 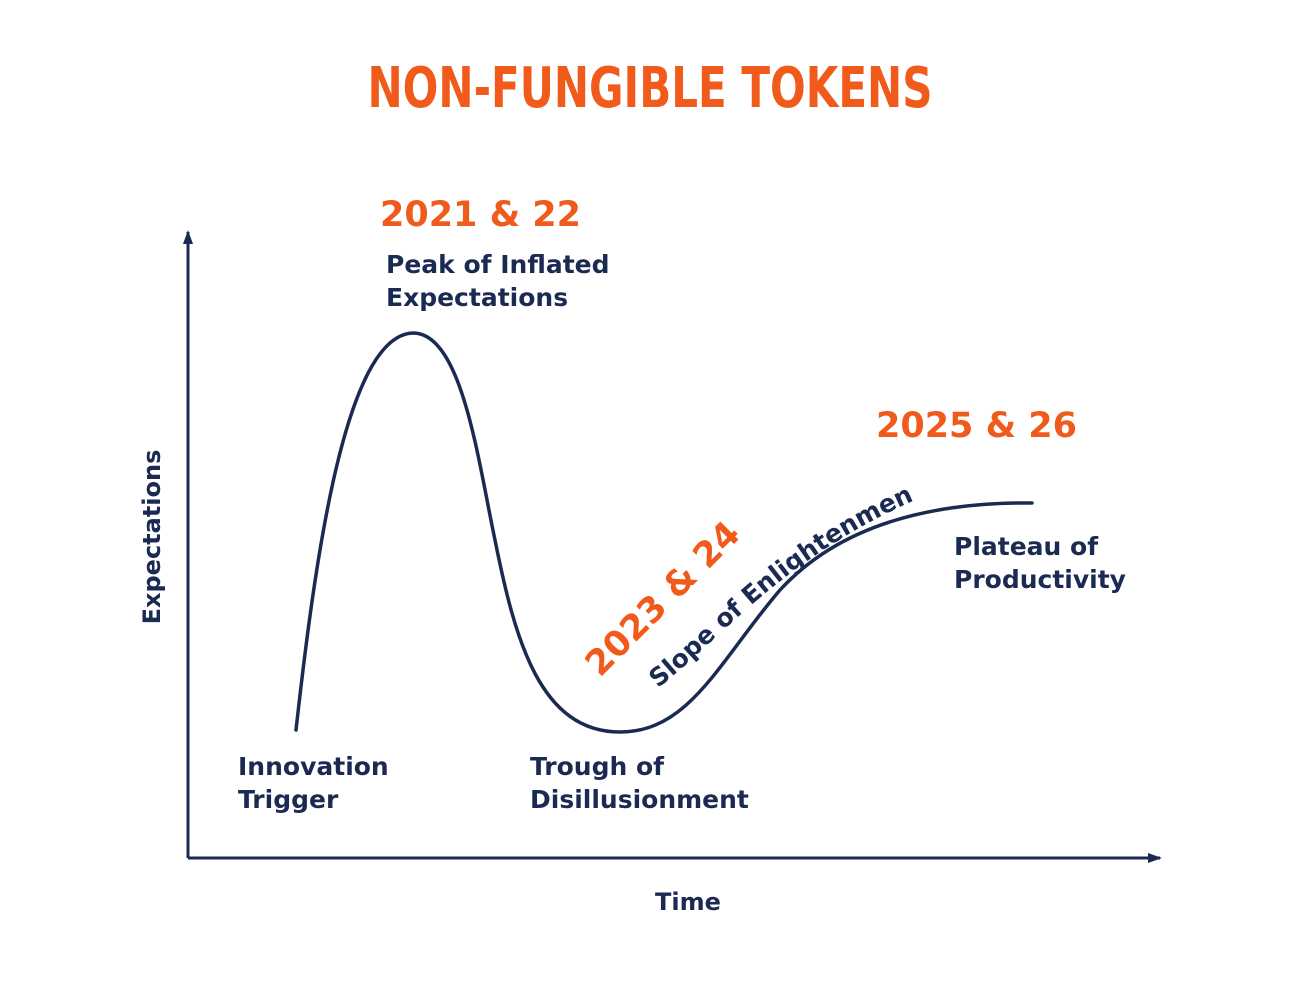 What do you see at coordinates (1026, 546) in the screenshot?
I see `phase-plateau-line-1: Plateau of` at bounding box center [1026, 546].